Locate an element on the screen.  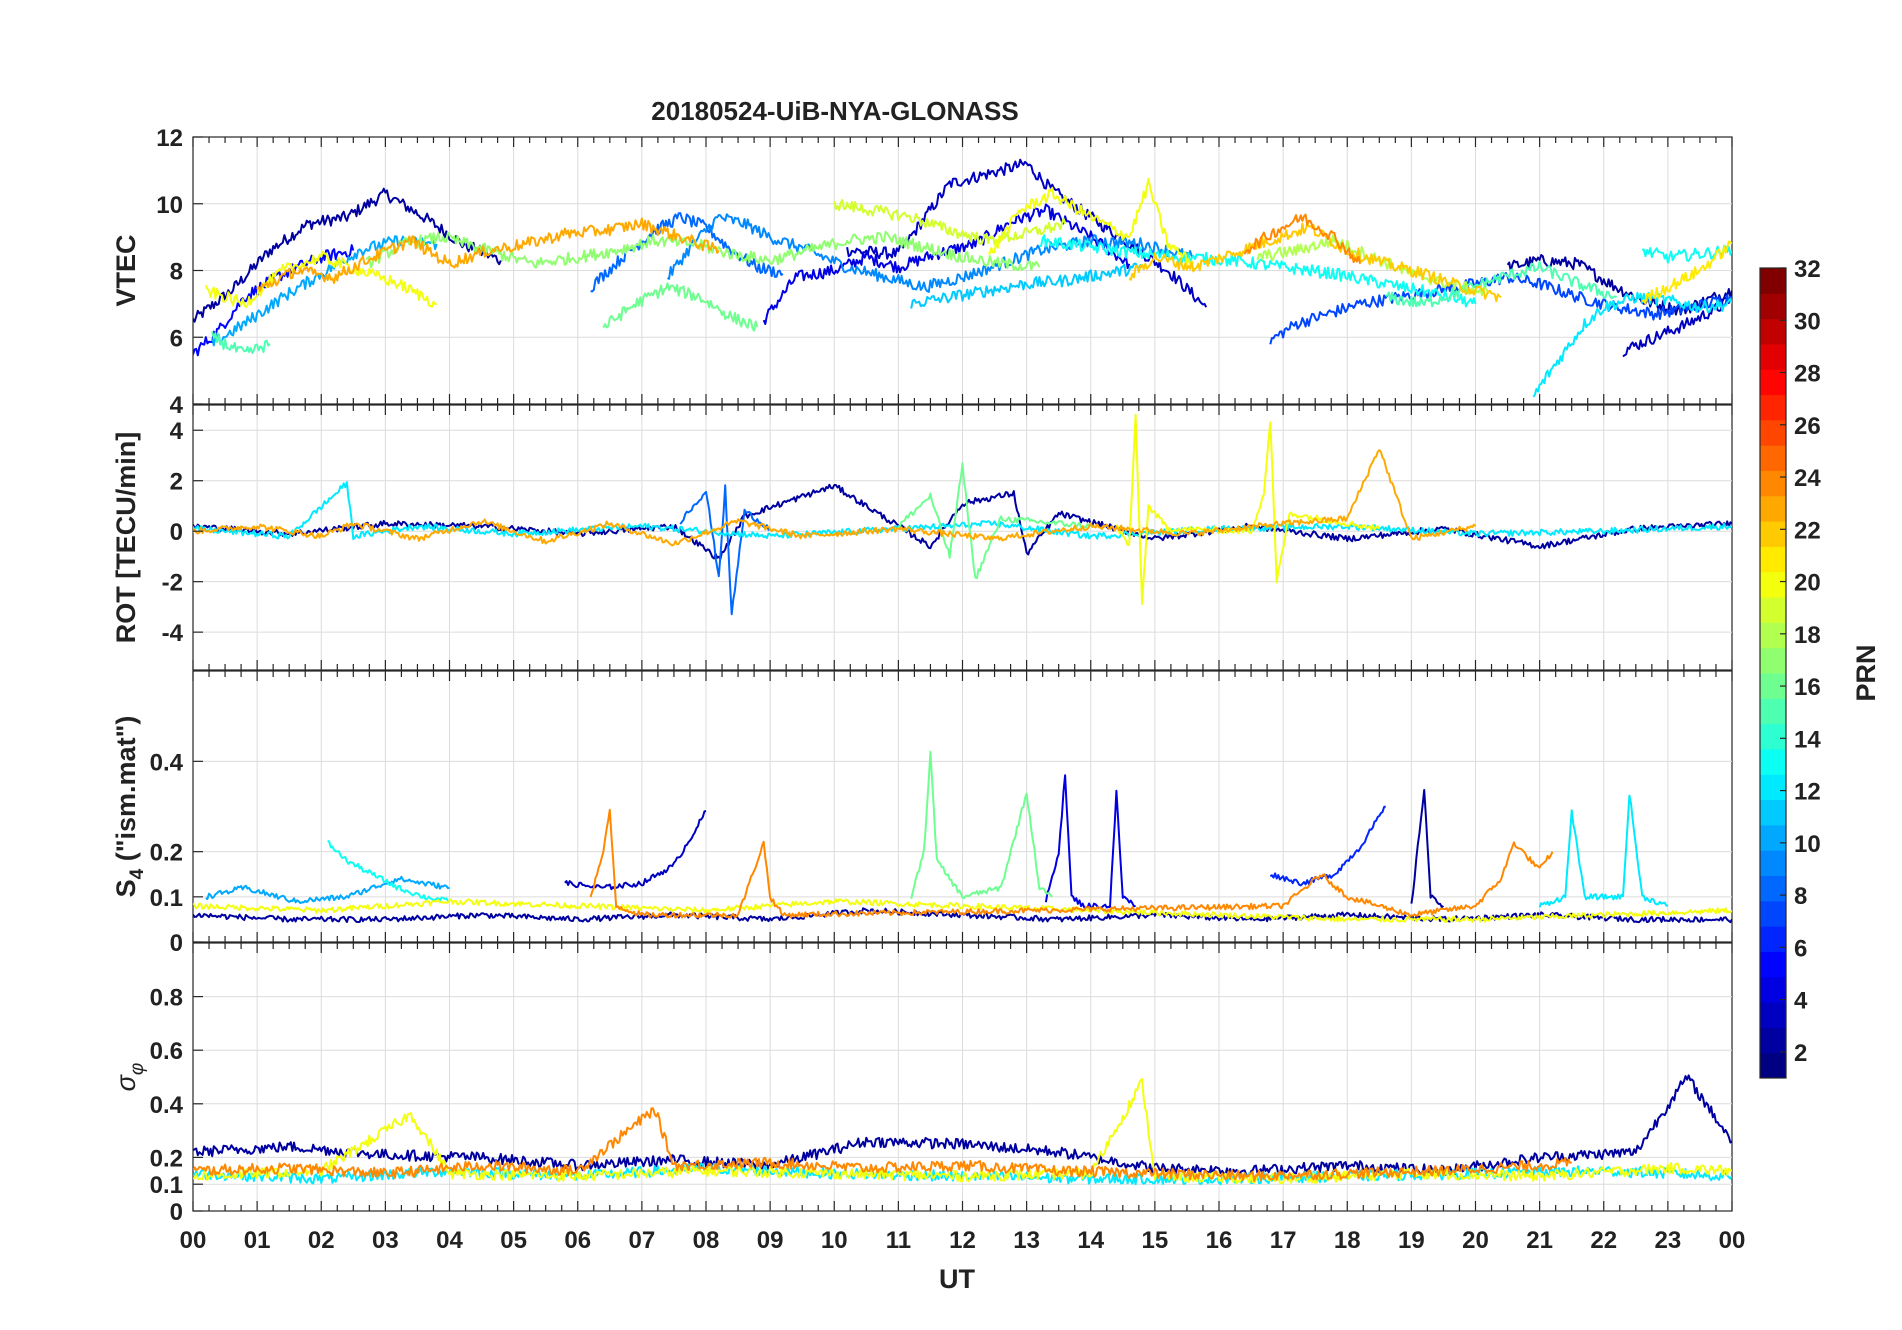
y-tick-label: -4 is located at coordinates (173, 633).